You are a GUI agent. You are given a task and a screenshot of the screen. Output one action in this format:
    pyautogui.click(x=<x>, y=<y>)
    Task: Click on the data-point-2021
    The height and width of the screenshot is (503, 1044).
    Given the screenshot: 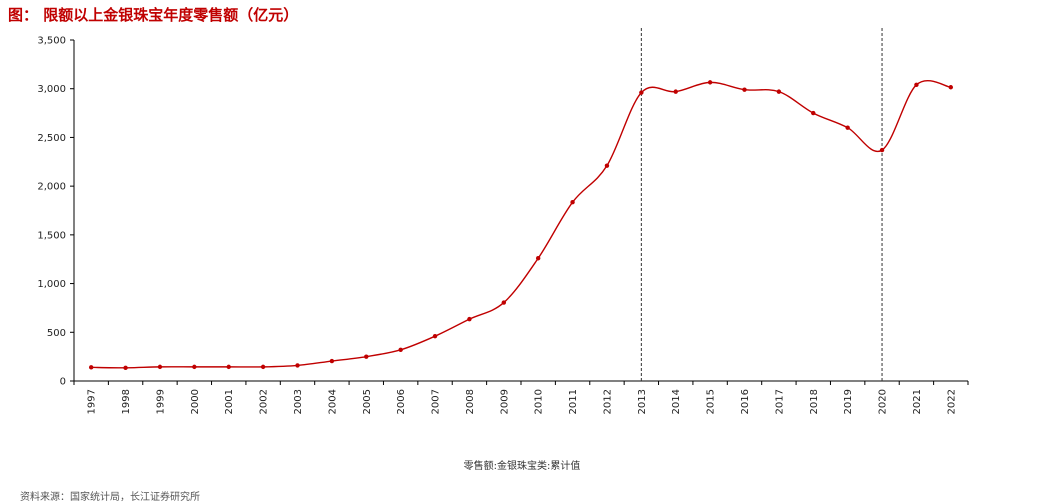 What is the action you would take?
    pyautogui.click(x=916, y=85)
    